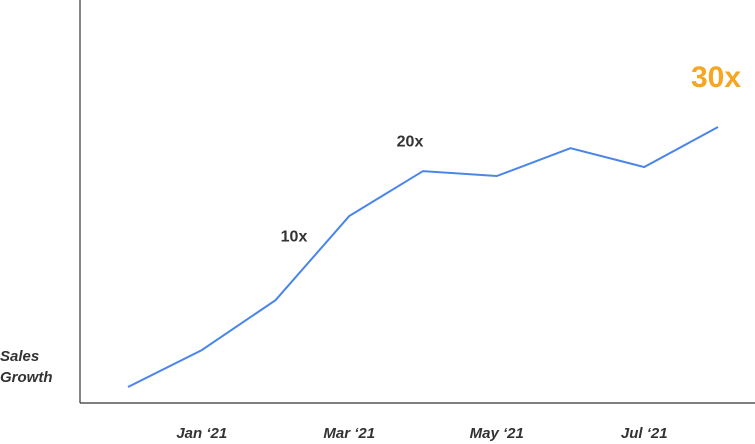 The height and width of the screenshot is (444, 755). What do you see at coordinates (497, 433) in the screenshot?
I see `x-tick-label: May ‘21` at bounding box center [497, 433].